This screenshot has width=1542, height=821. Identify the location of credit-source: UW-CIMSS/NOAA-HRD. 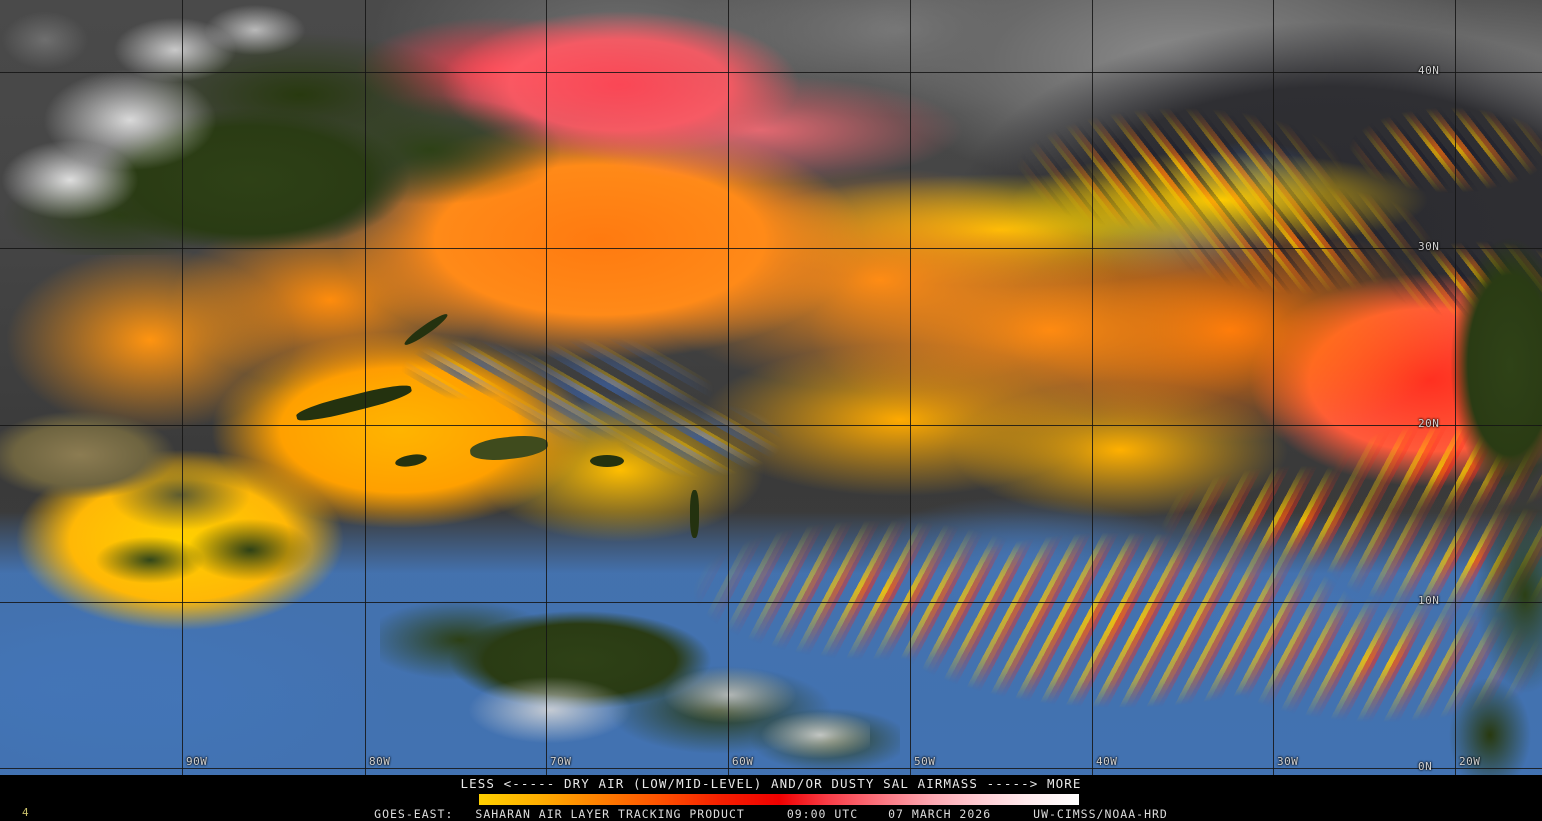
(1100, 814).